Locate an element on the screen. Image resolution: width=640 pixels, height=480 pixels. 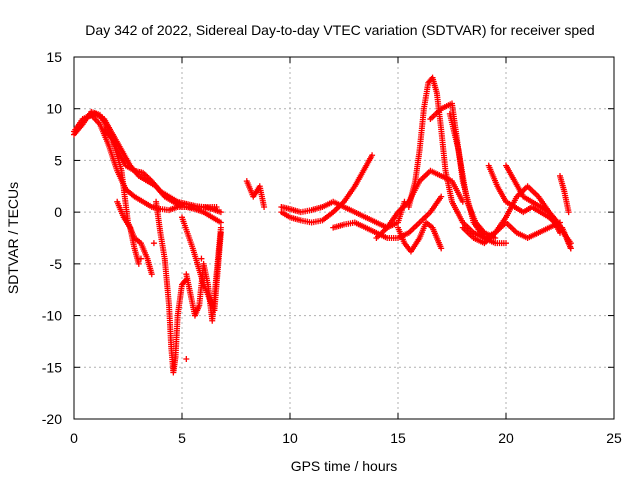
x-tick-label: 0 is located at coordinates (74, 438).